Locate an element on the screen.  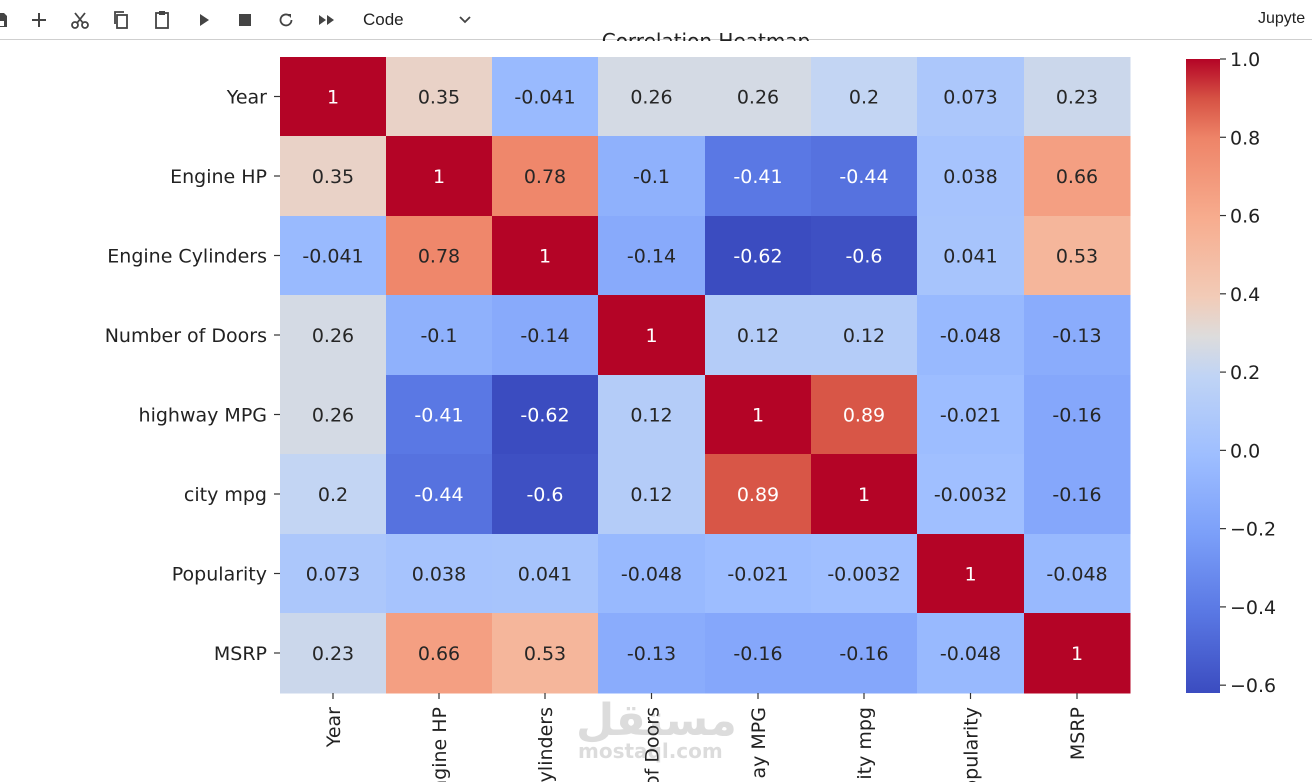
cell-annotation: 0.041 is located at coordinates (970, 257).